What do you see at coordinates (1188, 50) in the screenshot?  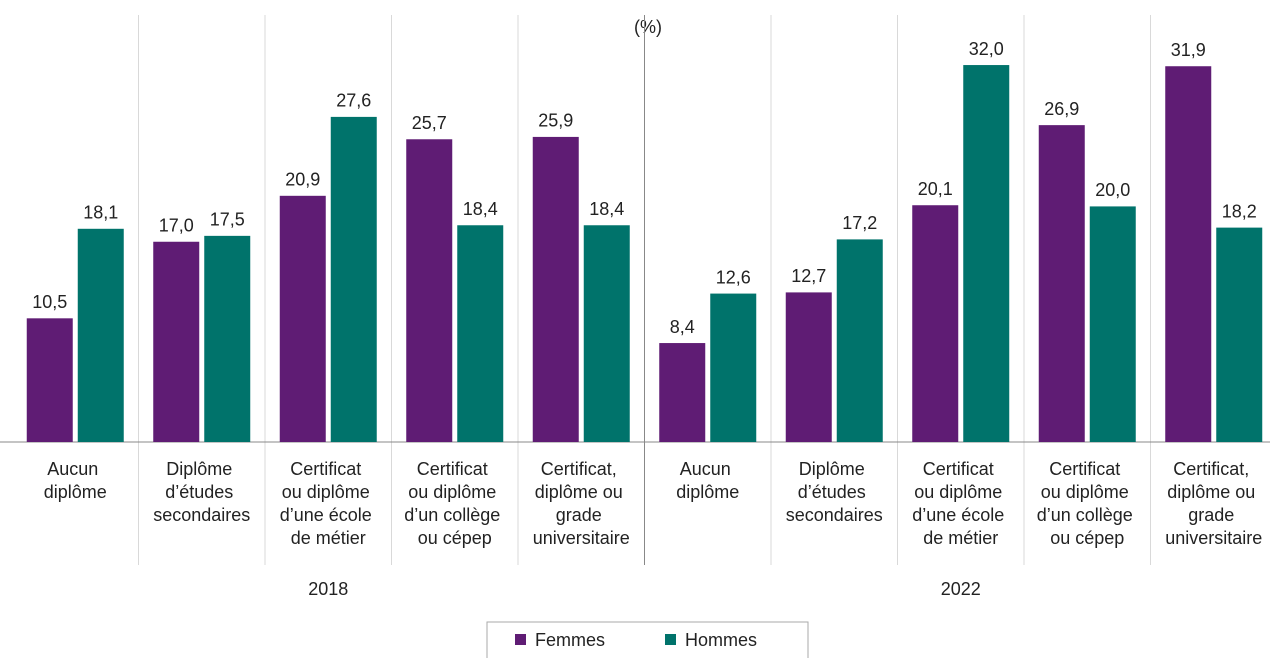 I see `value-label: 31,9` at bounding box center [1188, 50].